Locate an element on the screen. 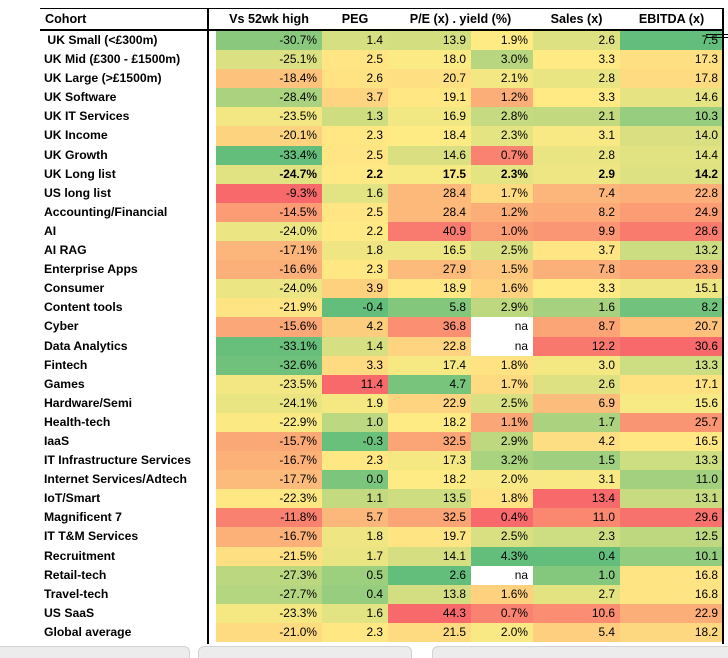 This screenshot has width=728, height=658. value-cell-vs-52wk-high: -20.1% is located at coordinates (269, 136).